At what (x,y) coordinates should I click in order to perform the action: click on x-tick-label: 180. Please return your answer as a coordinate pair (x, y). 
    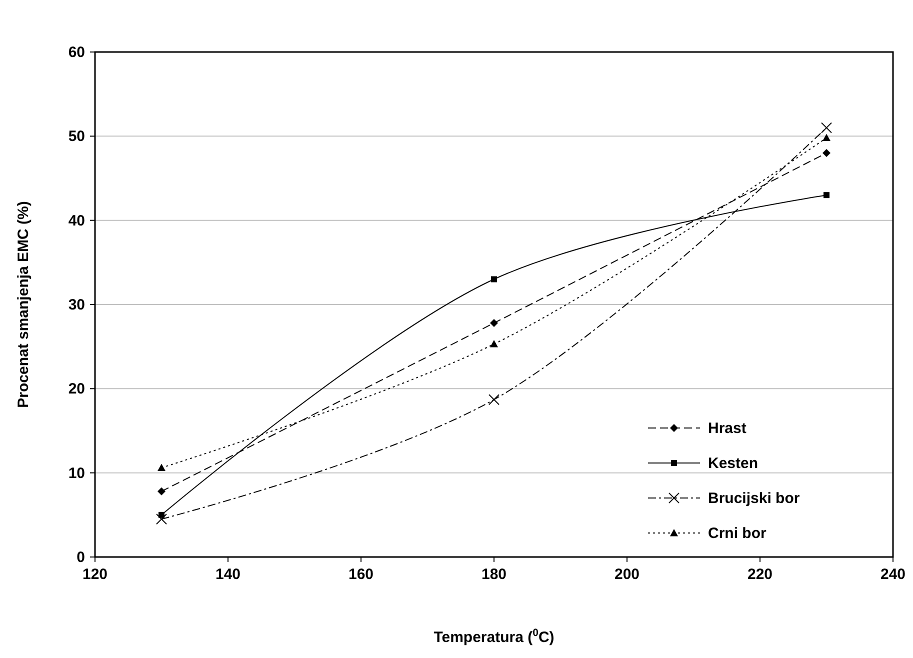
    Looking at the image, I should click on (494, 574).